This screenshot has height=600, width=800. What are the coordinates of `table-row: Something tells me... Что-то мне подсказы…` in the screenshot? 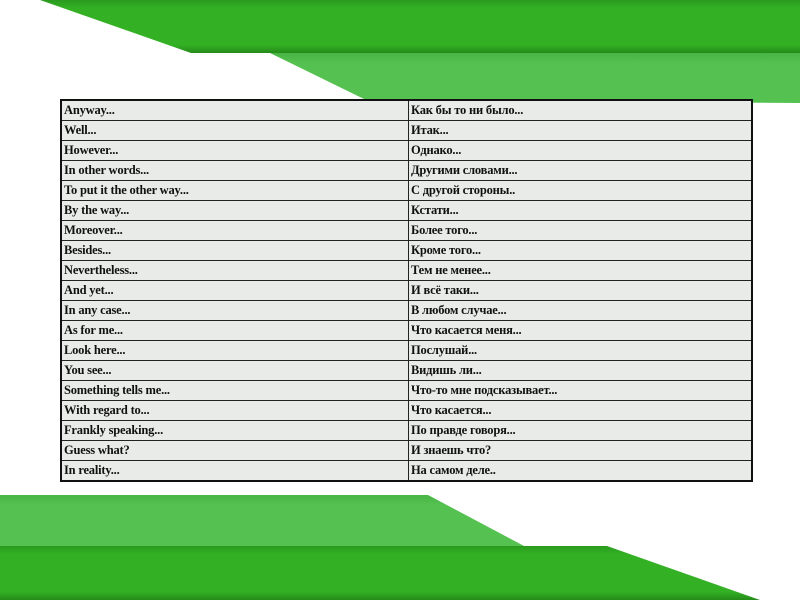 It's located at (406, 390).